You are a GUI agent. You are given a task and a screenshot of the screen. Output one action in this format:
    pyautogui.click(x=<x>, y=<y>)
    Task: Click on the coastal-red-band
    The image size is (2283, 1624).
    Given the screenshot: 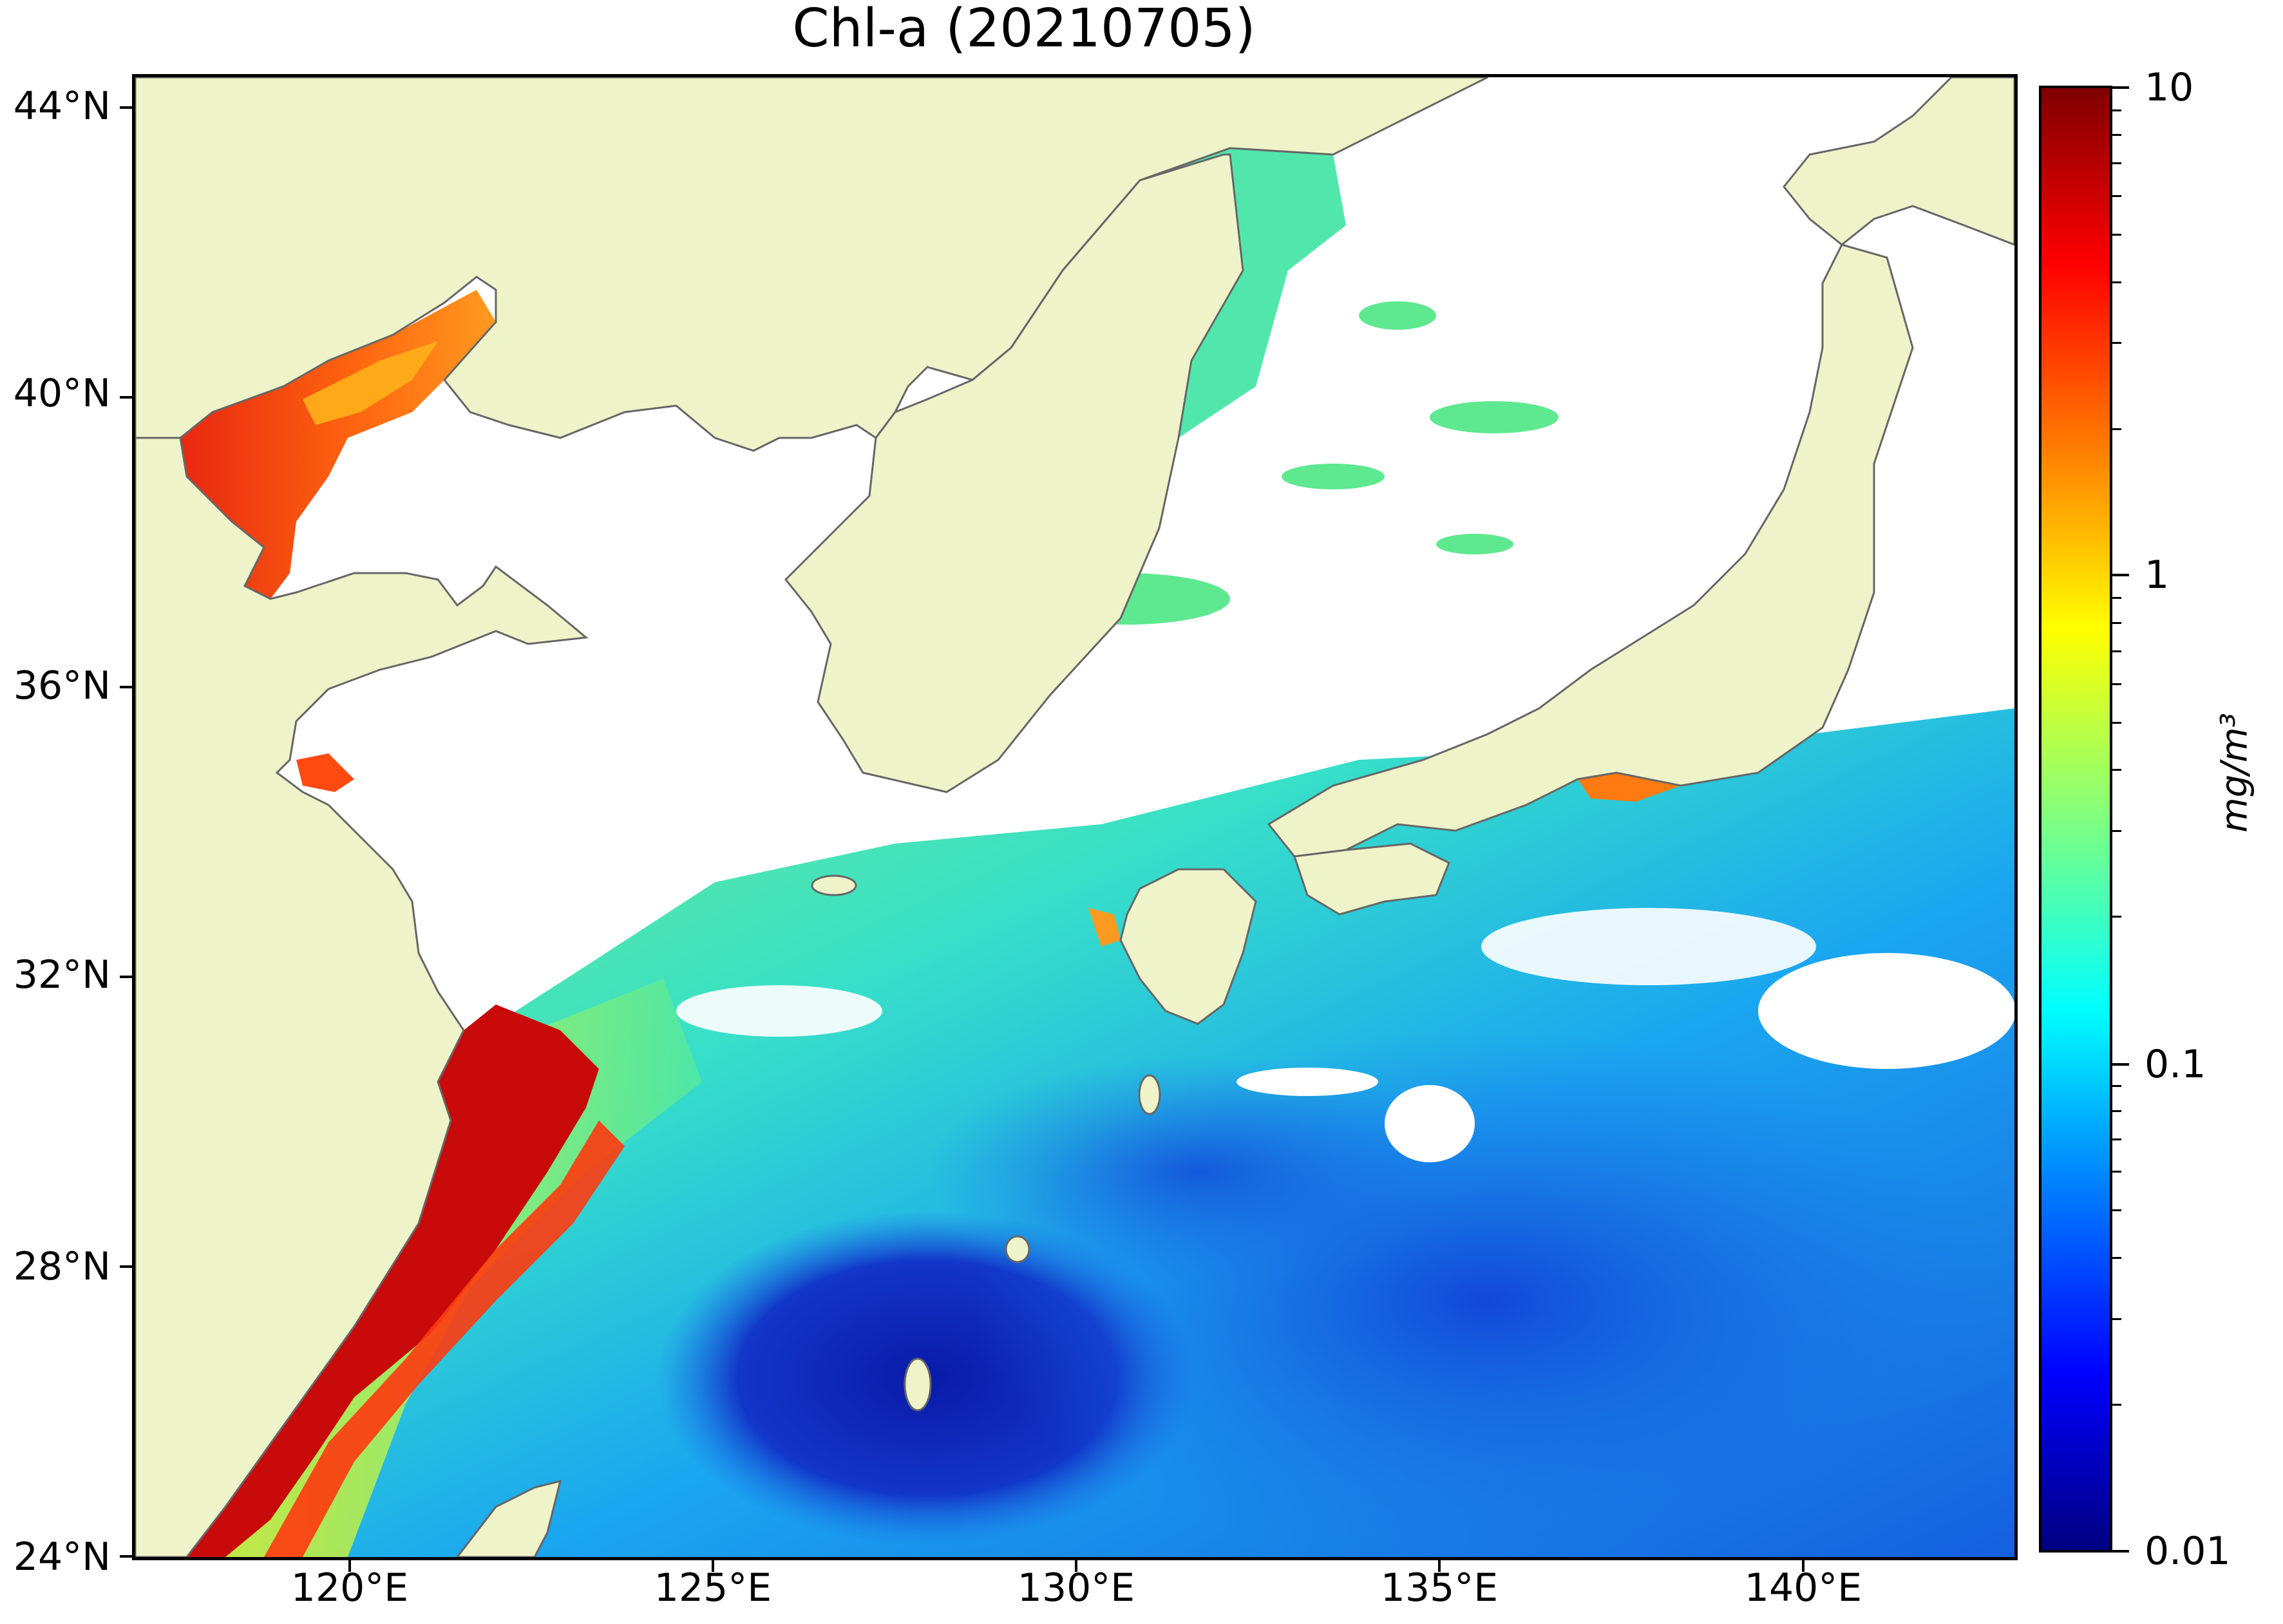 What is the action you would take?
    pyautogui.click(x=444, y=1338)
    